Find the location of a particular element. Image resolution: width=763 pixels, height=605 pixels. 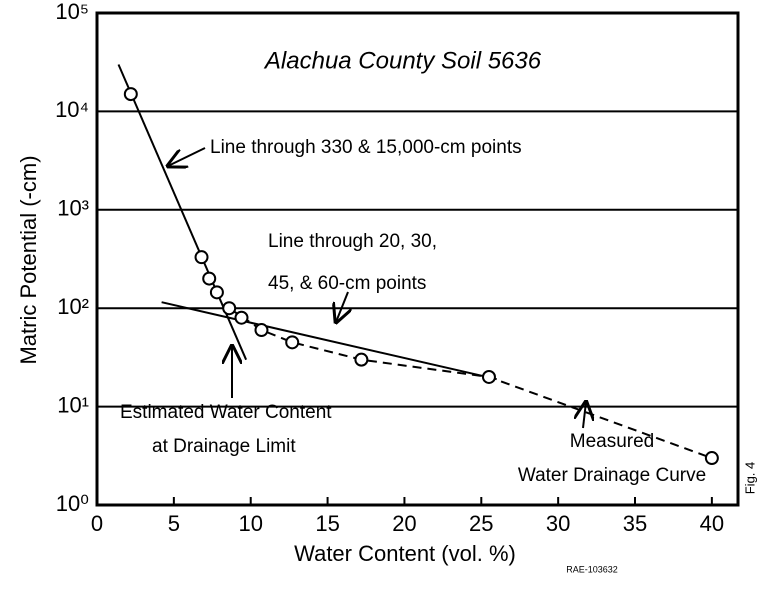

x-tick-label: 20 is located at coordinates (404, 523).